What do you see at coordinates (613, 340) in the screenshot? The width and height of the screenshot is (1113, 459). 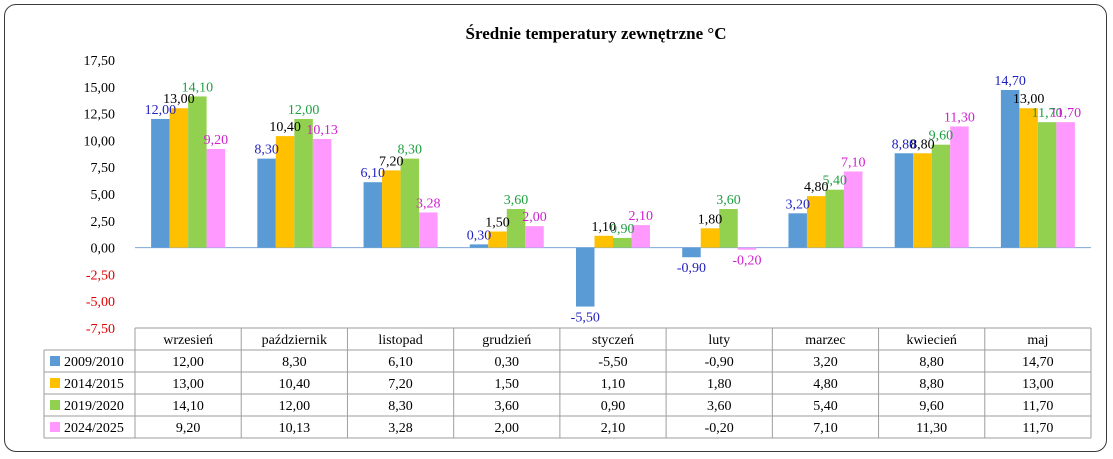 I see `category-label: styczeń` at bounding box center [613, 340].